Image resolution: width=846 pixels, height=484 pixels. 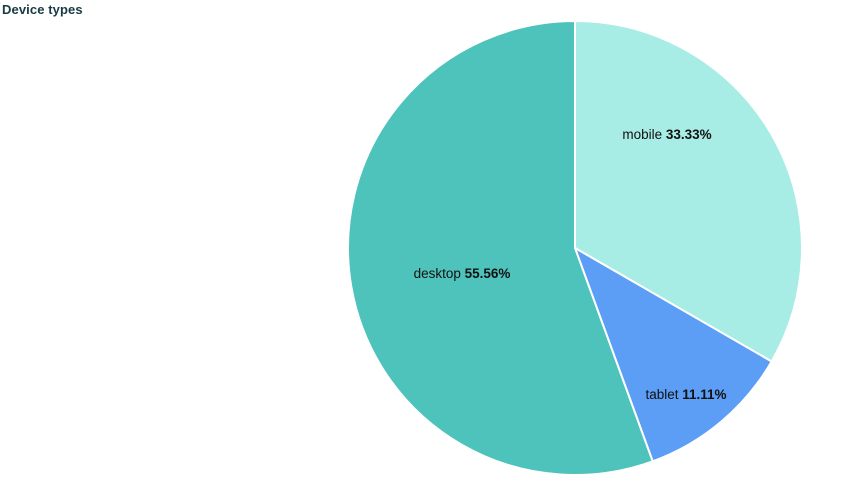 What do you see at coordinates (42, 9) in the screenshot?
I see `chart-title: Device types` at bounding box center [42, 9].